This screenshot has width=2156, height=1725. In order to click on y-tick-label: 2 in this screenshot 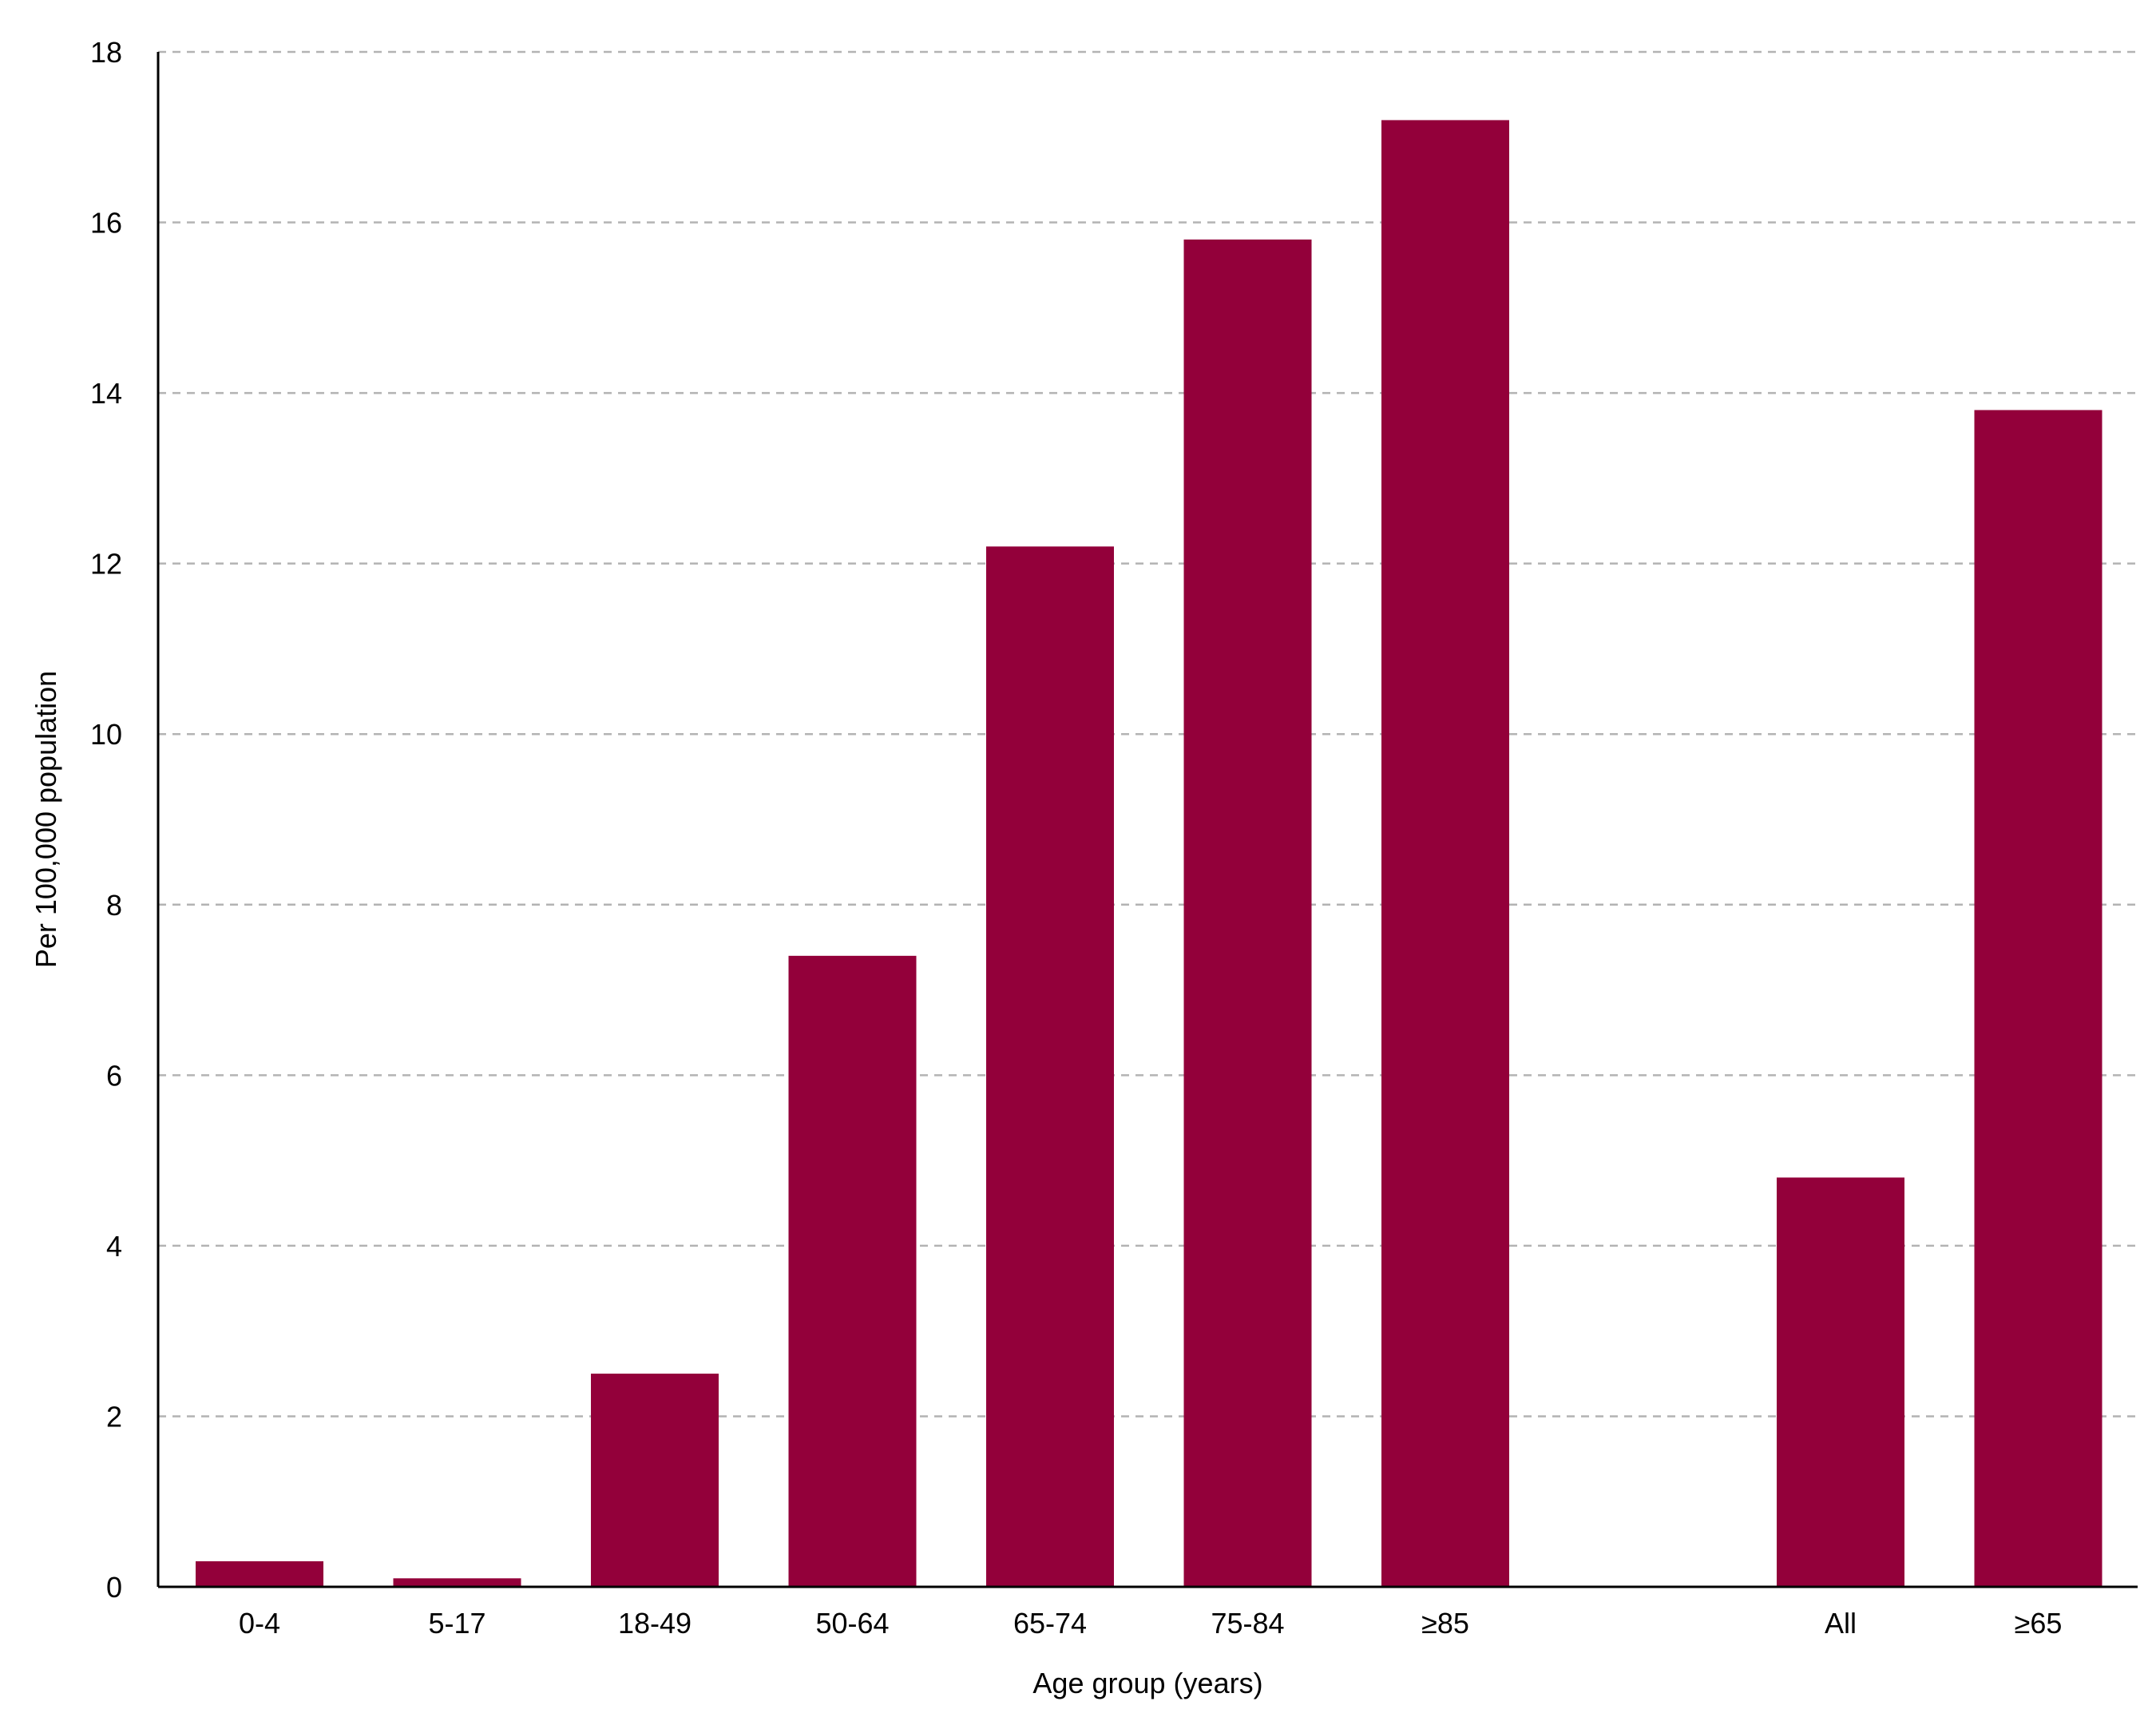, I will do `click(114, 1417)`.